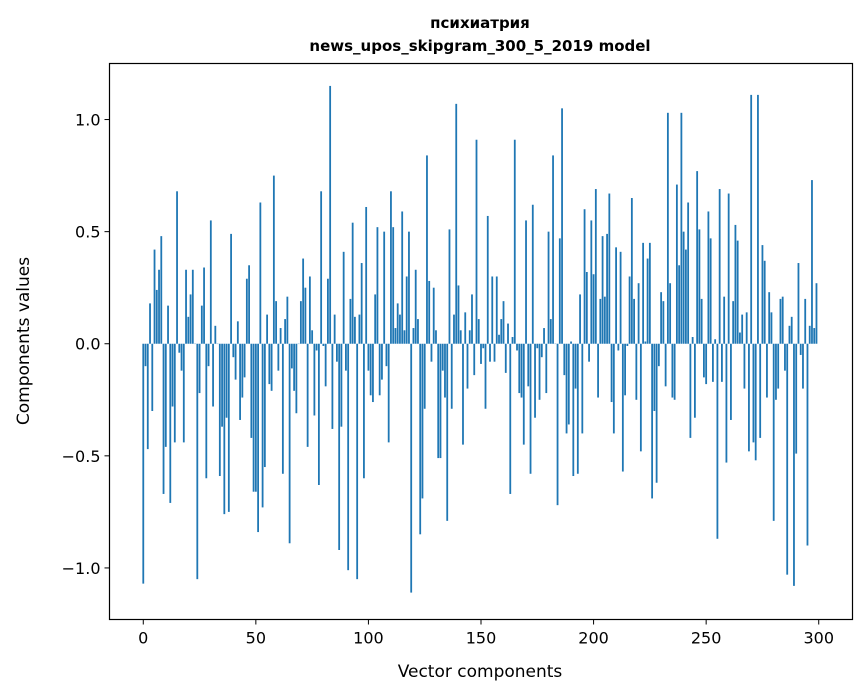 The height and width of the screenshot is (696, 867). I want to click on x-tick-label: 50, so click(256, 638).